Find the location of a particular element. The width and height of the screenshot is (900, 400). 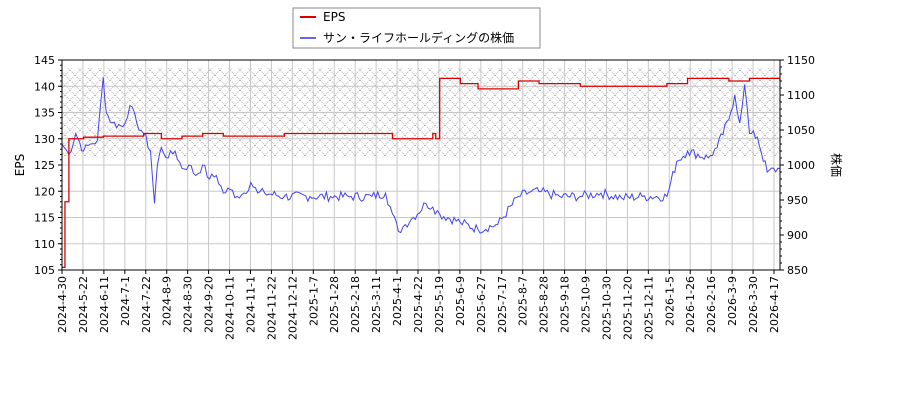

left-tick-label: 145 is located at coordinates (44, 60).